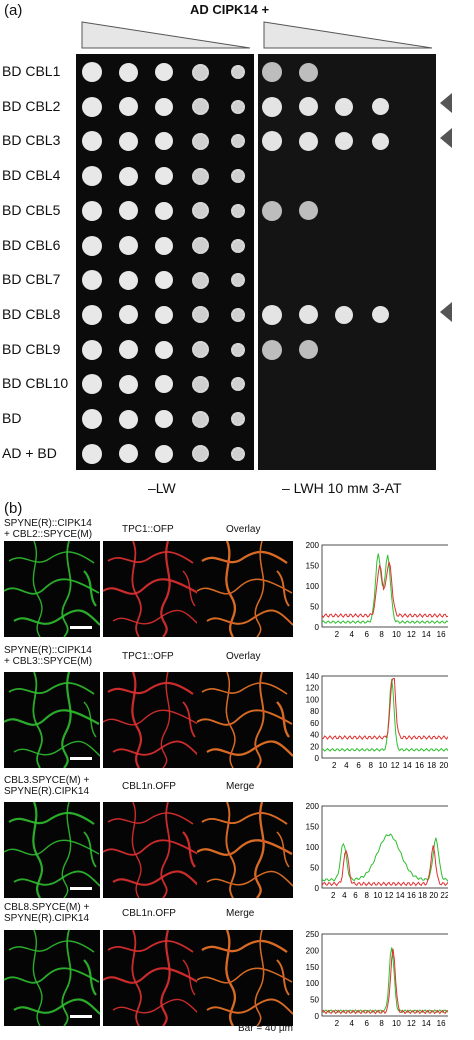 The image size is (474, 1040). I want to click on red-channel-image, so click(151, 850).